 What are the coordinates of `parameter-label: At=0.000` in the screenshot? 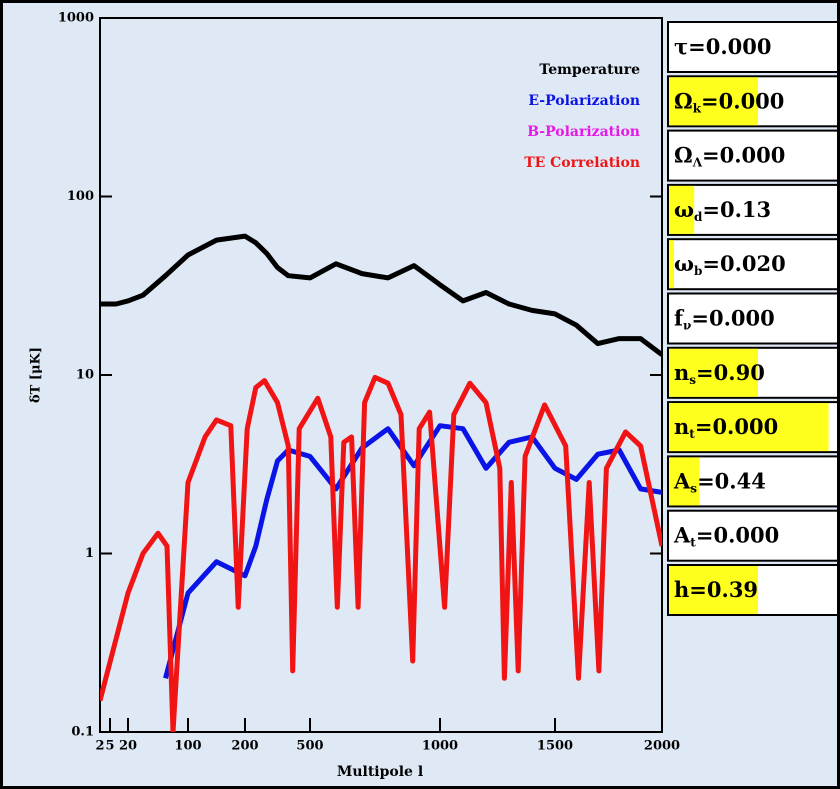 It's located at (726, 535).